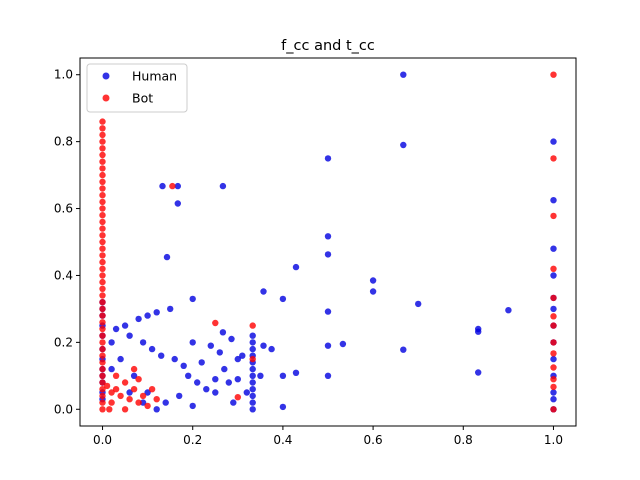 This screenshot has height=480, width=640. I want to click on y-tick-label: 0.8, so click(63, 142).